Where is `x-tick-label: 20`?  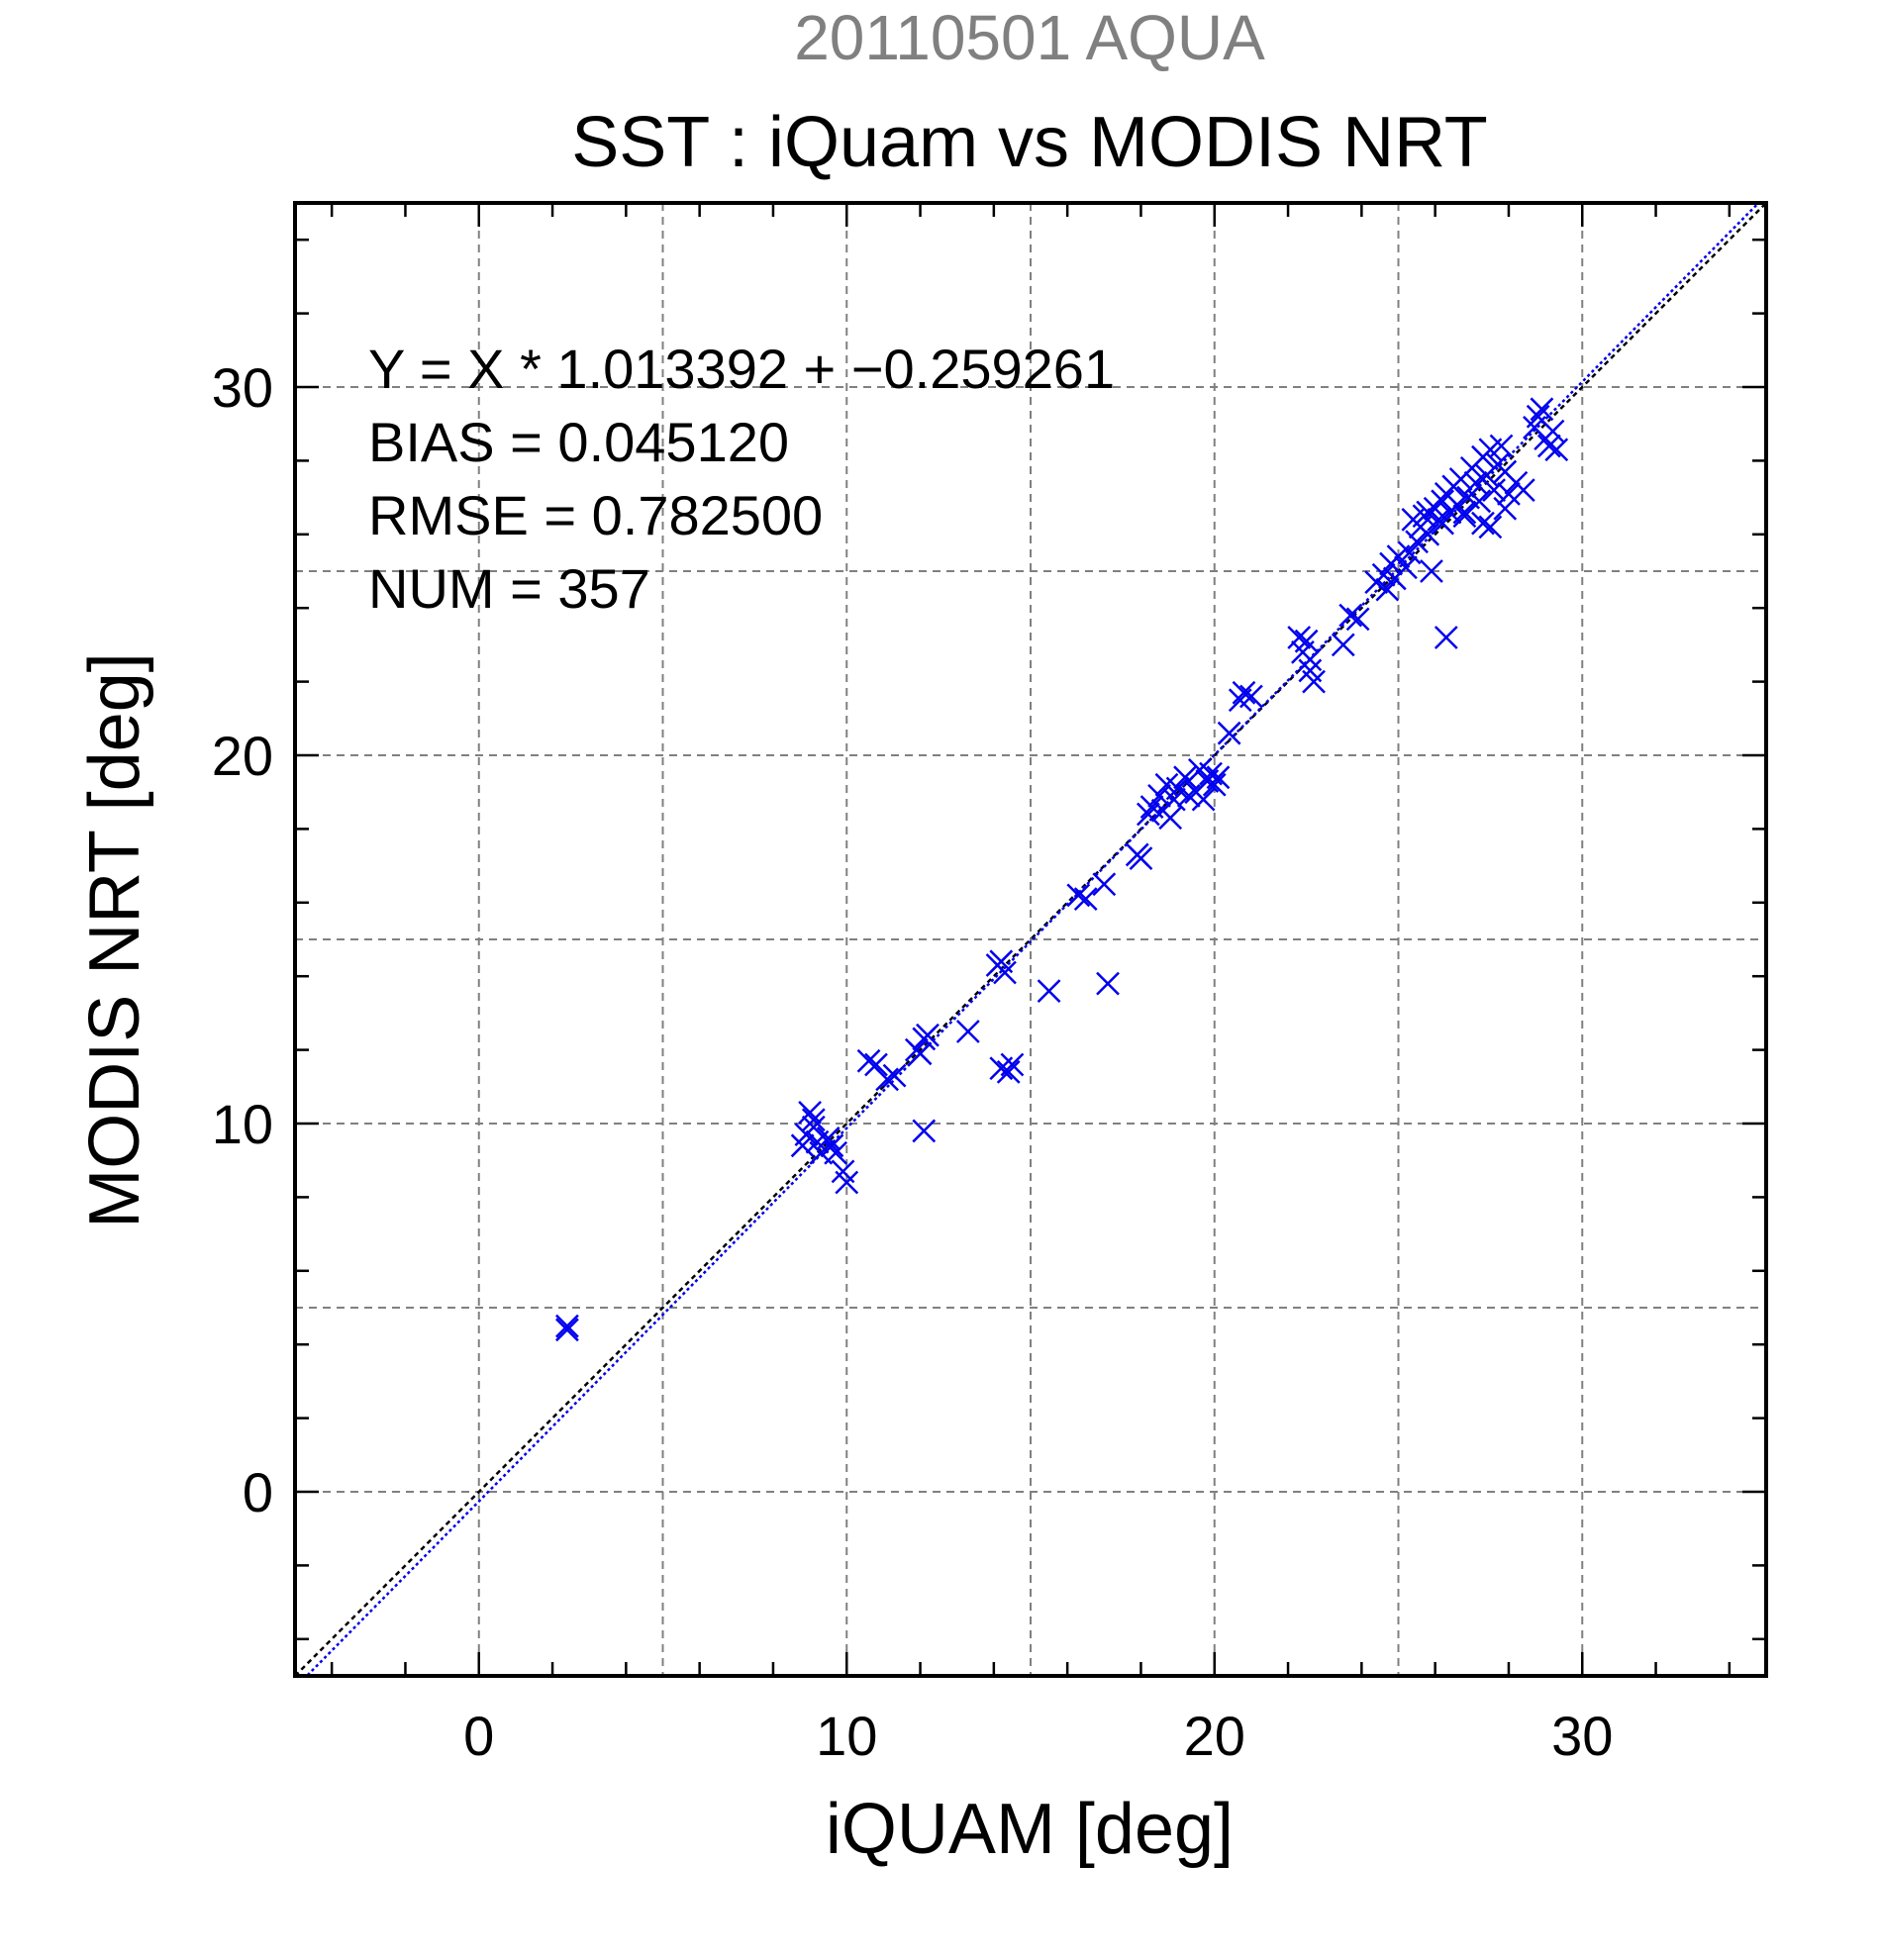
x-tick-label: 20 is located at coordinates (1215, 1736).